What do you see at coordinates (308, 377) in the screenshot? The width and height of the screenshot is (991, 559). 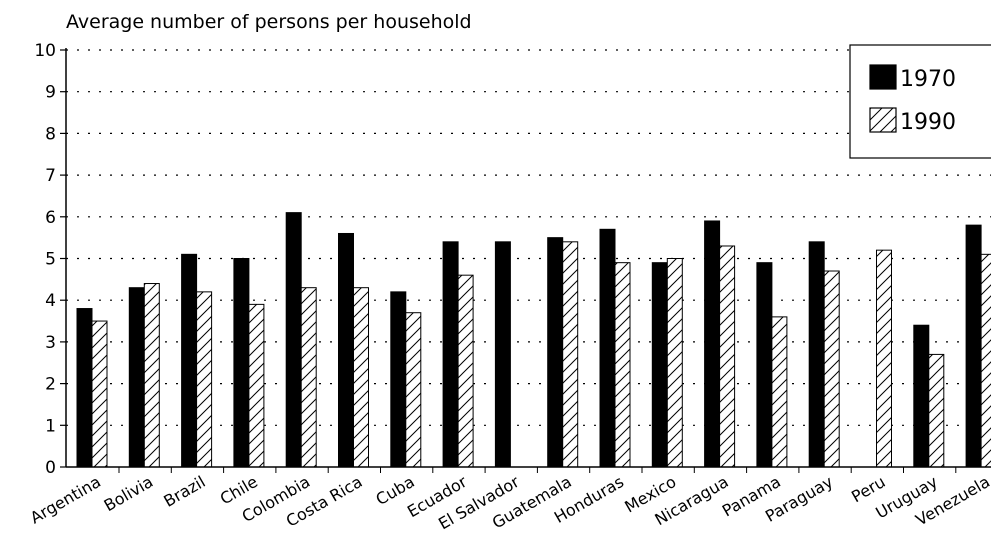 I see `bar-1990-colombia` at bounding box center [308, 377].